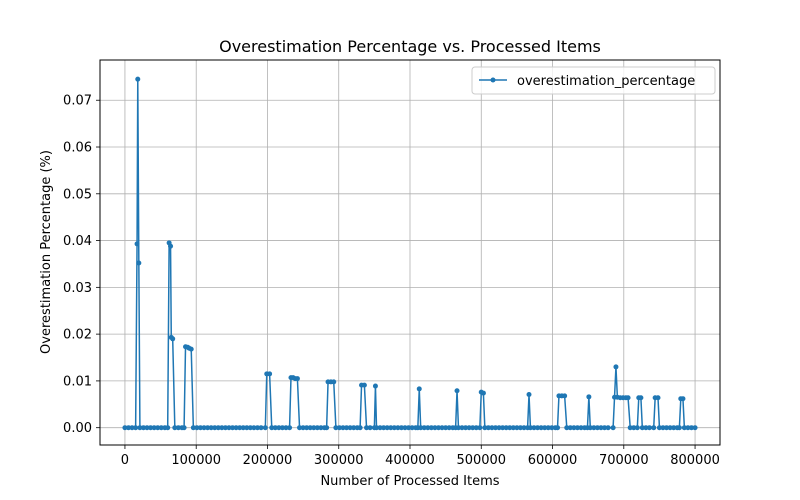  I want to click on legend-marker-swatch, so click(493, 80).